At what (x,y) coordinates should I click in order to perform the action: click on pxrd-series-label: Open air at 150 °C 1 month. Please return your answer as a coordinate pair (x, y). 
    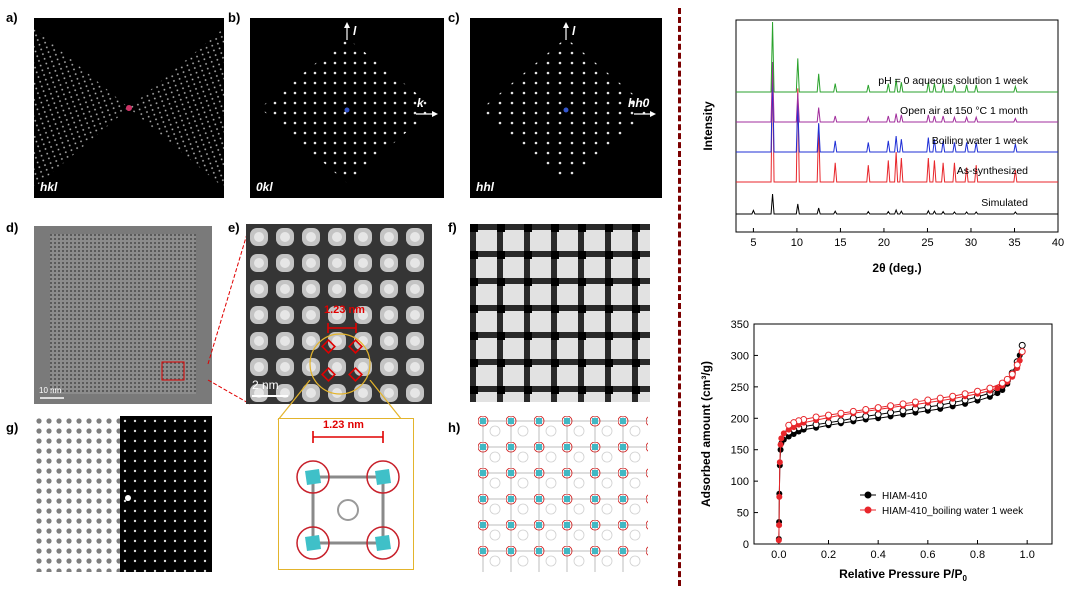
    Looking at the image, I should click on (964, 111).